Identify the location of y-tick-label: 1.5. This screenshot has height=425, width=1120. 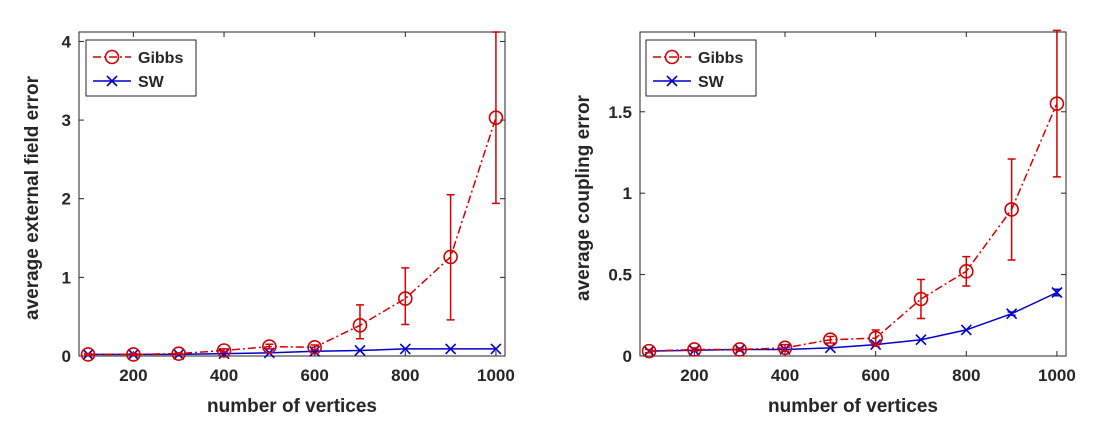
(620, 112).